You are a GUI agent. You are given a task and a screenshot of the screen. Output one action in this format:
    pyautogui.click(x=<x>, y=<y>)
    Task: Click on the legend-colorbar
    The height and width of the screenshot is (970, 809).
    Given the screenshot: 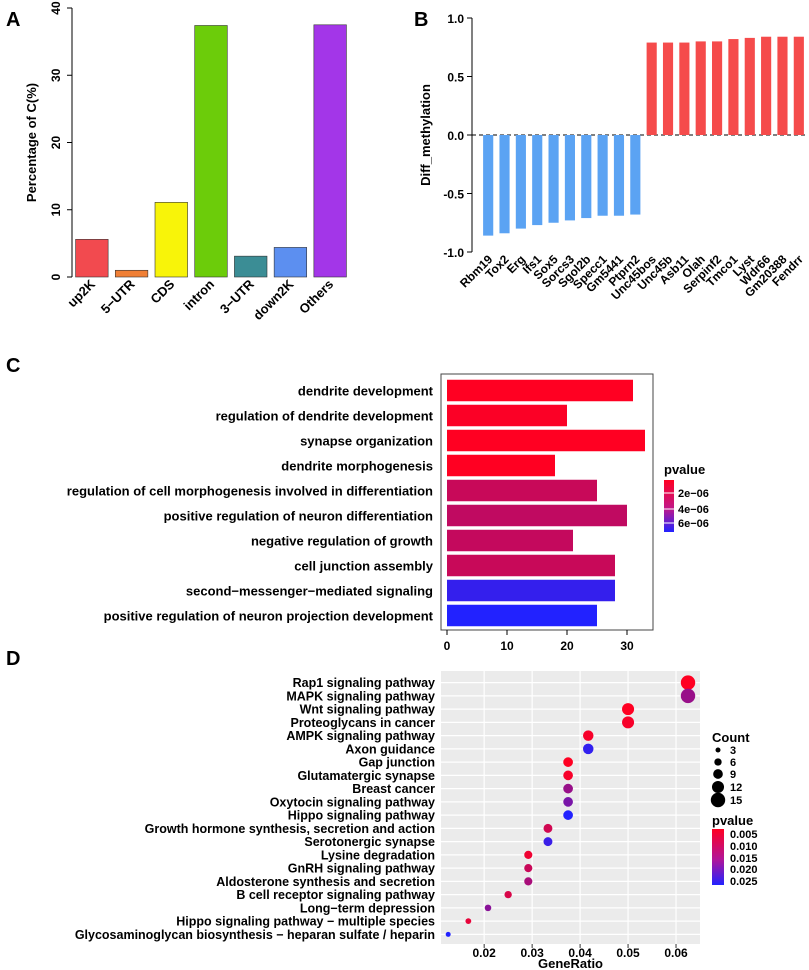 What is the action you would take?
    pyautogui.click(x=718, y=857)
    